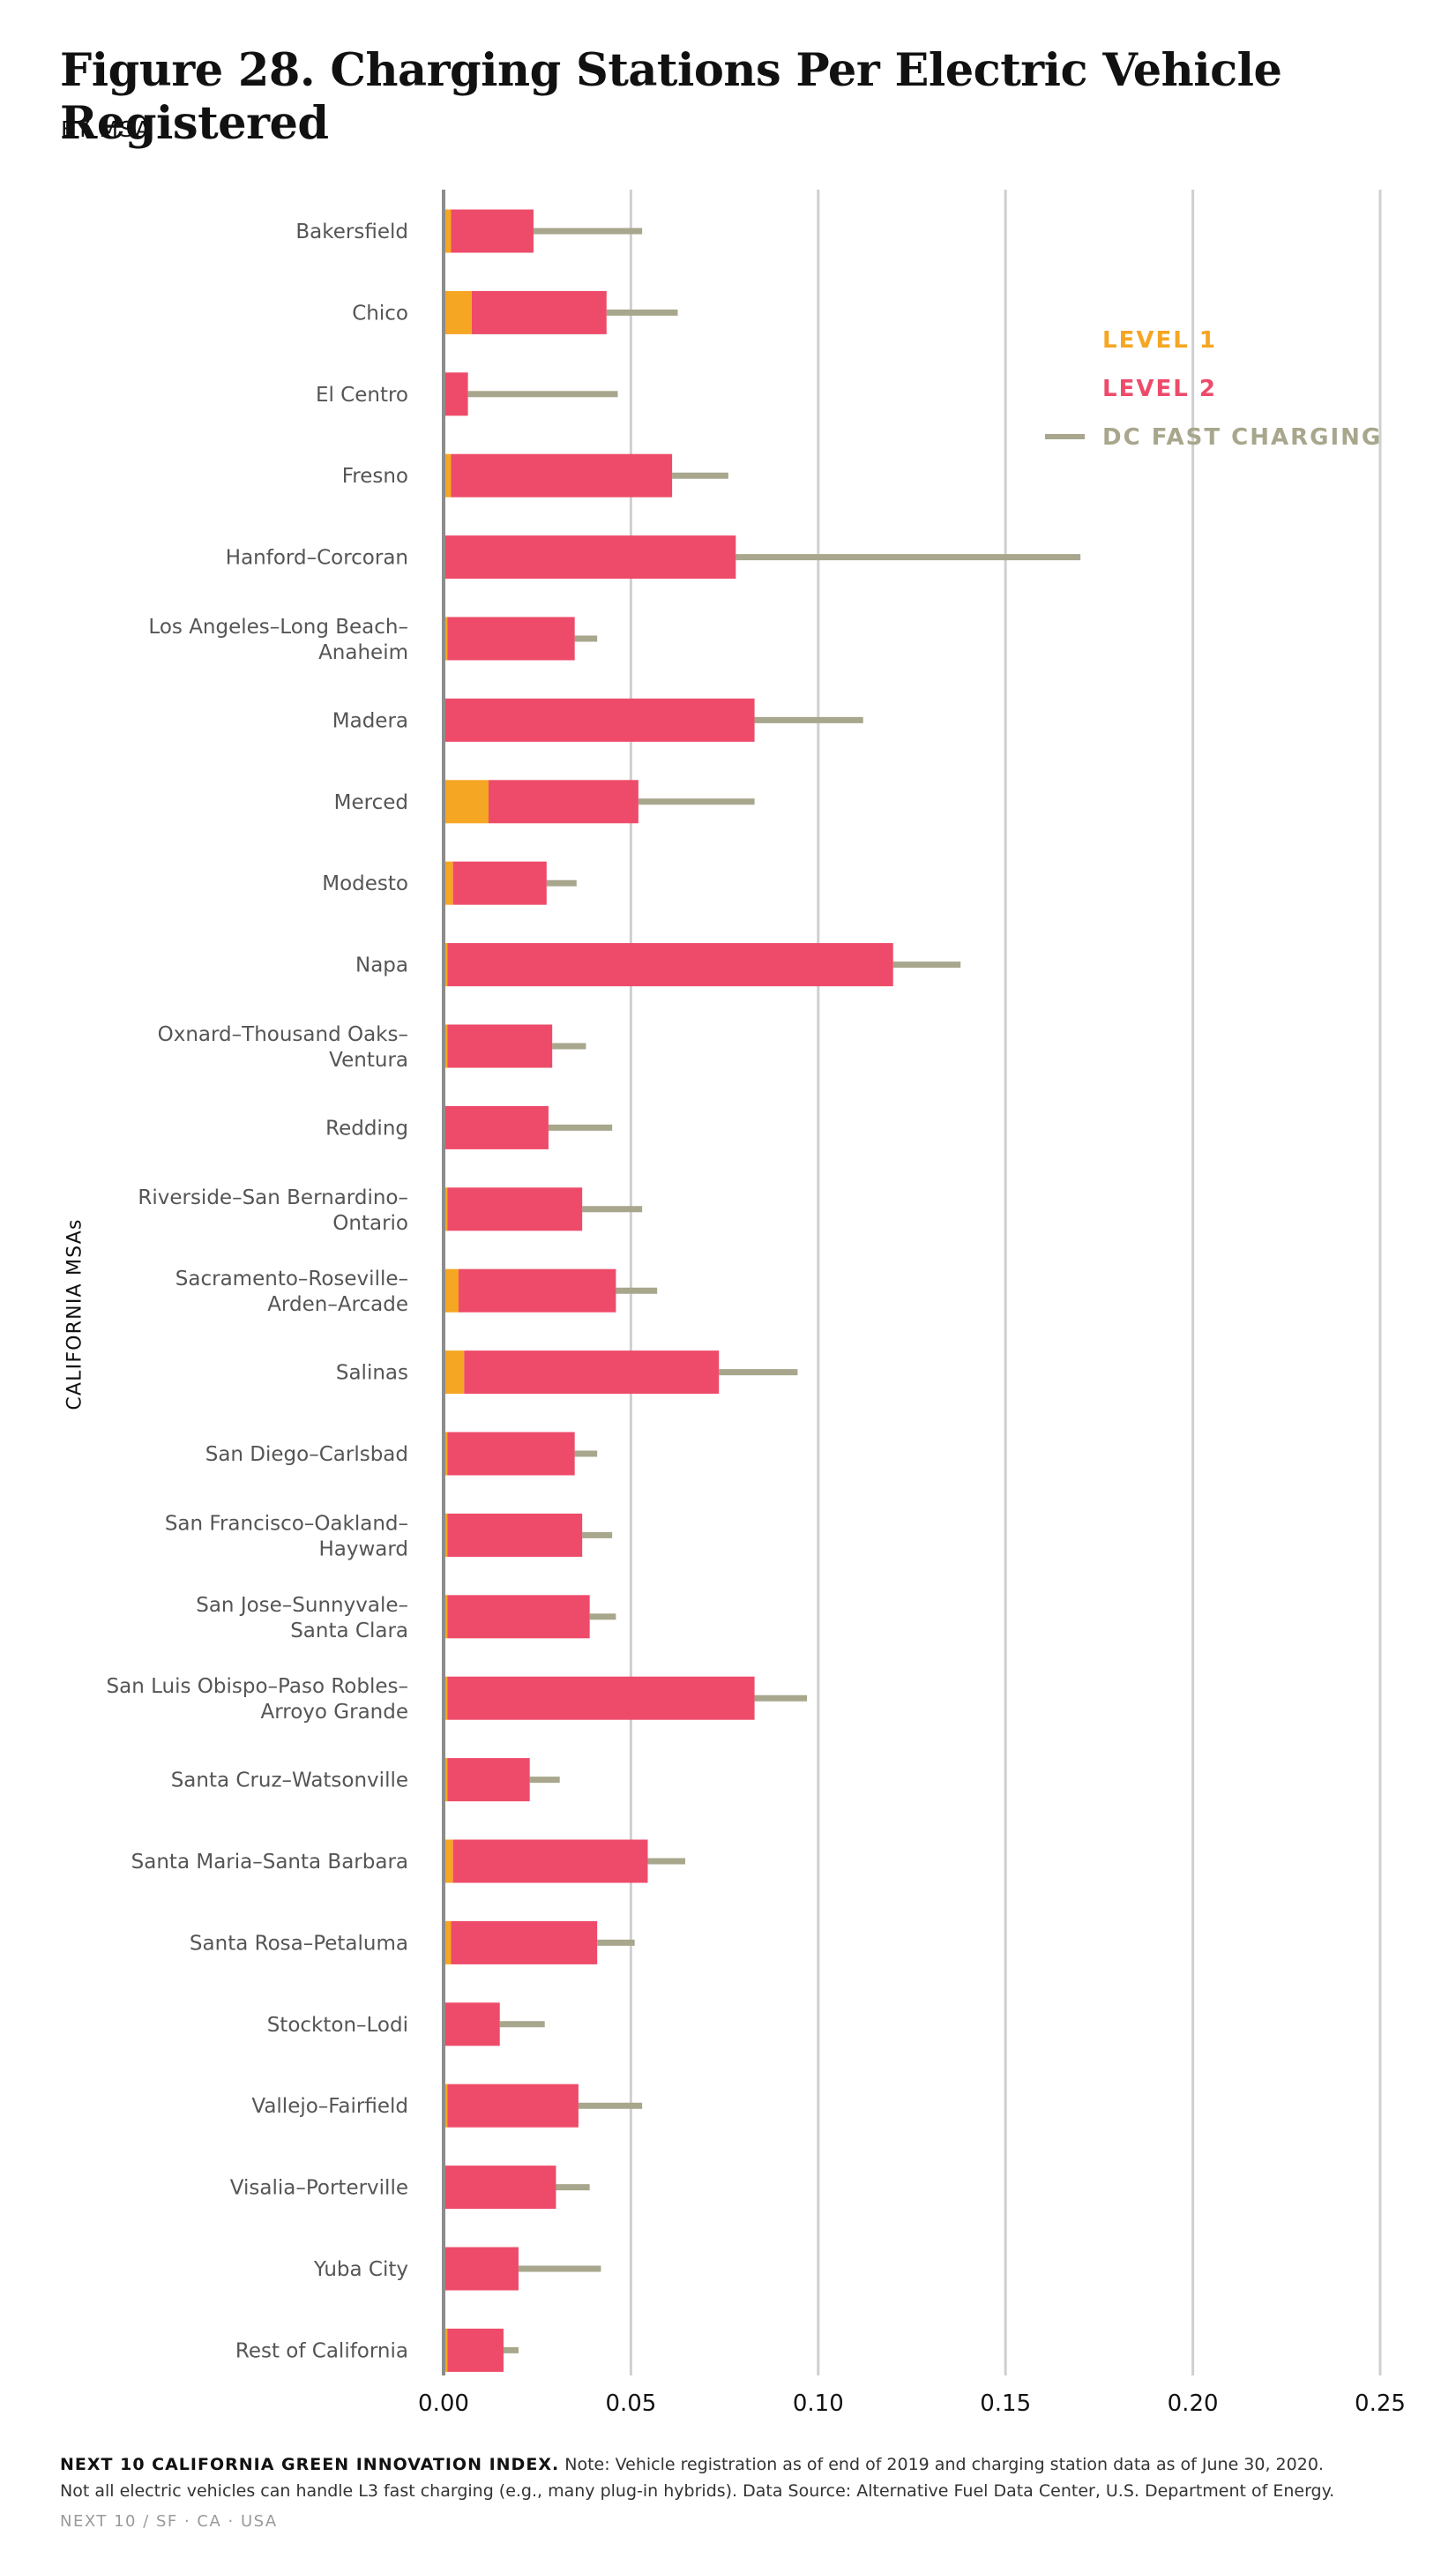 The image size is (1456, 2566). I want to click on category-label: Fresno, so click(375, 476).